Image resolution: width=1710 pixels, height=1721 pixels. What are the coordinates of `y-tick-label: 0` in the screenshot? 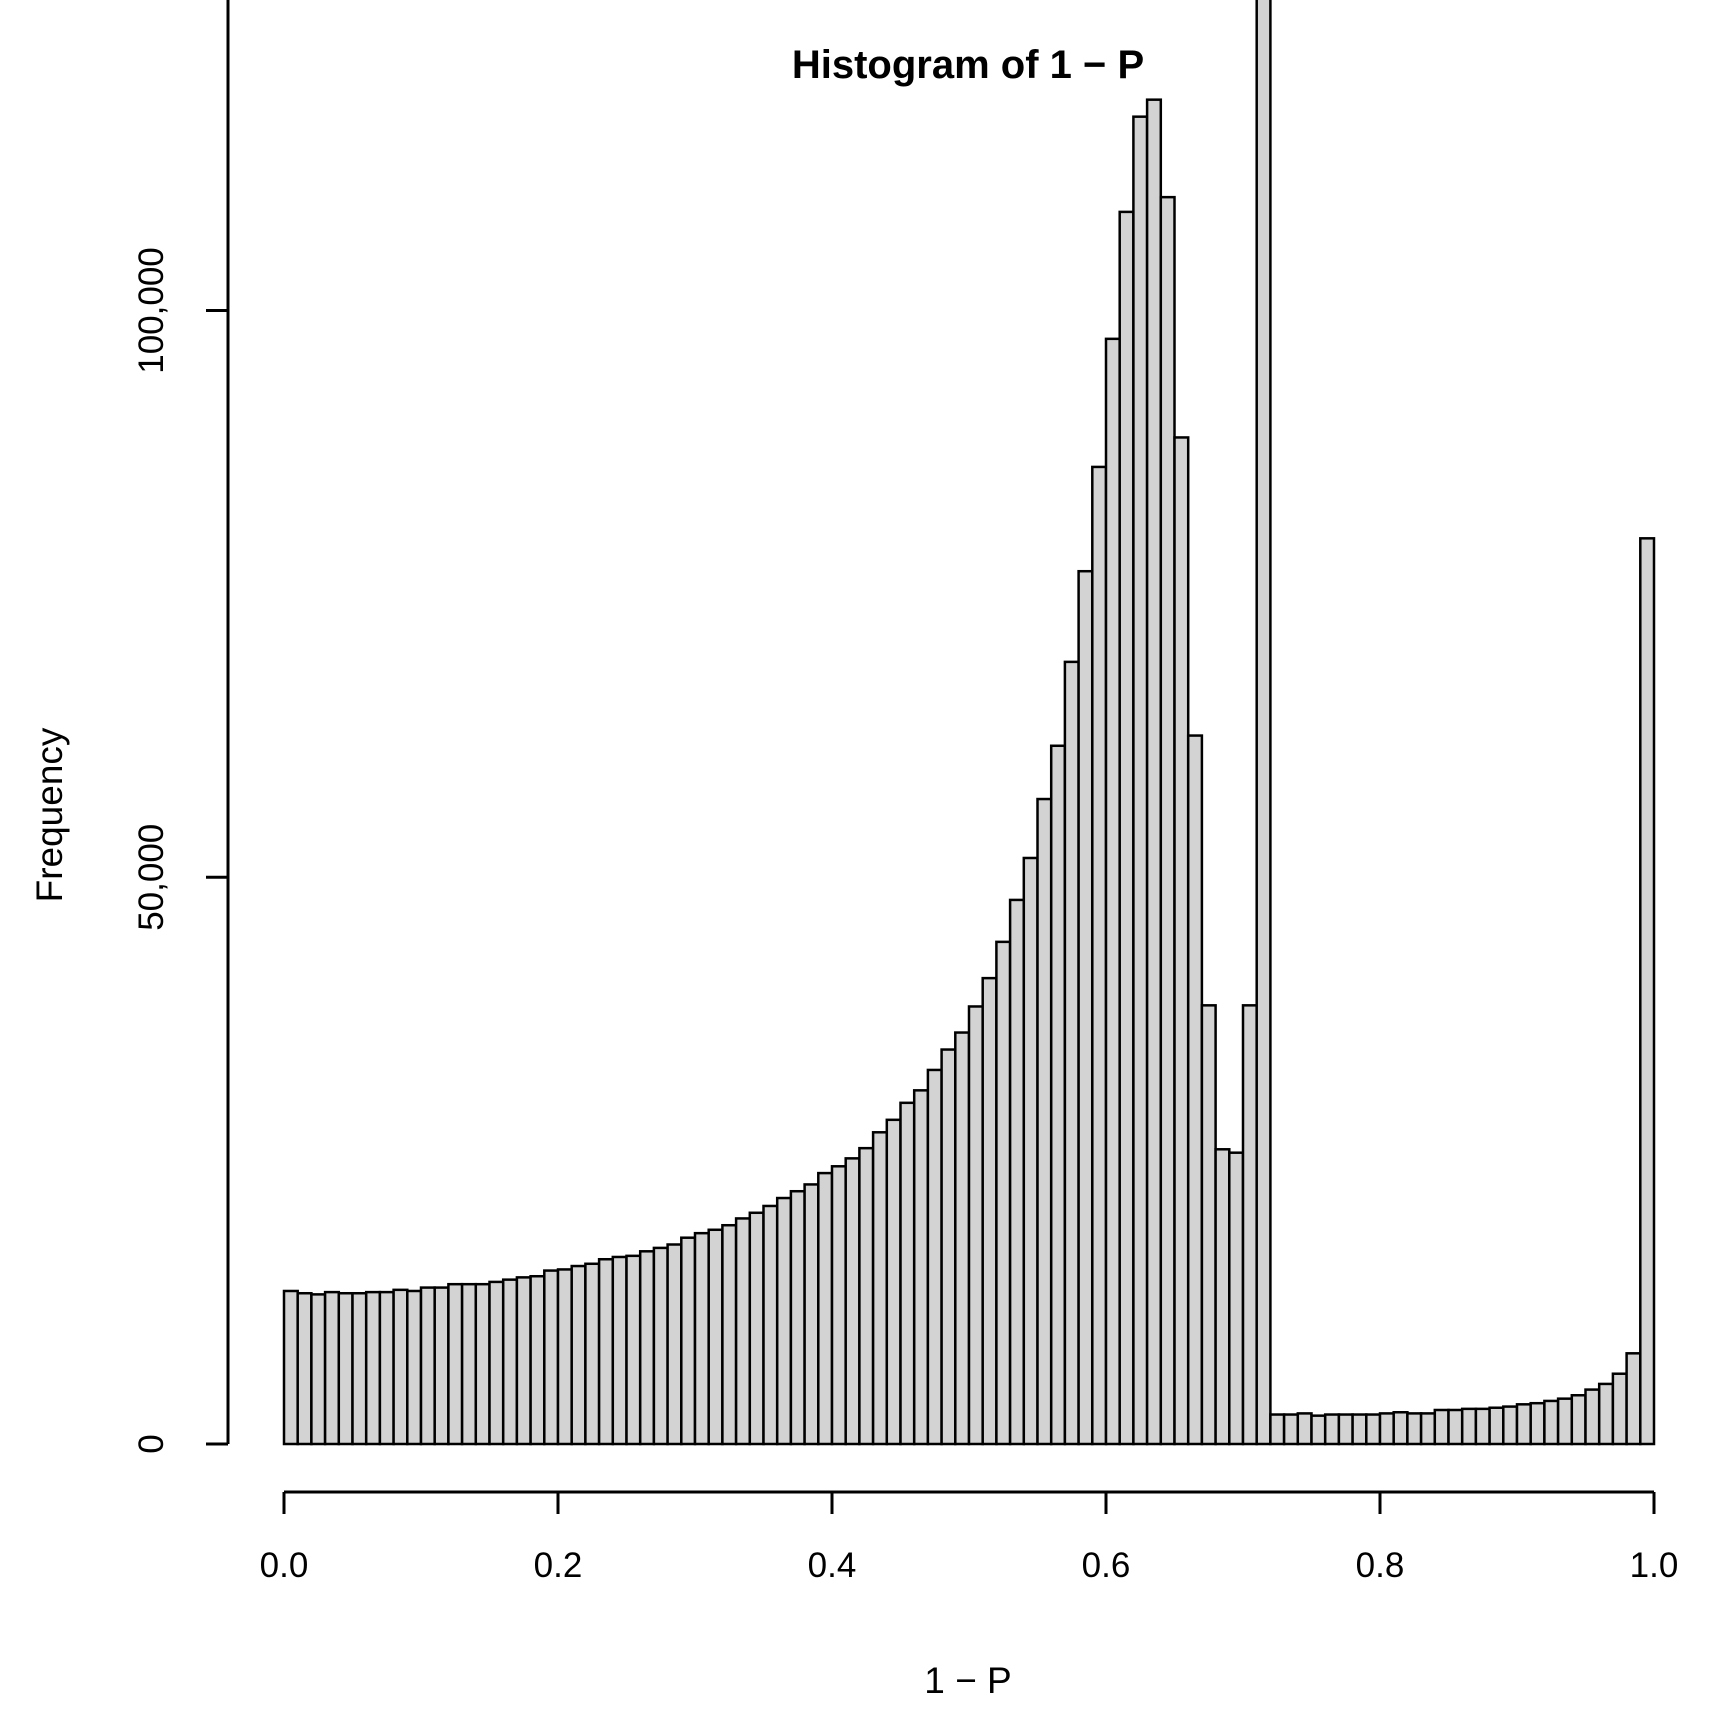 It's located at (151, 1443).